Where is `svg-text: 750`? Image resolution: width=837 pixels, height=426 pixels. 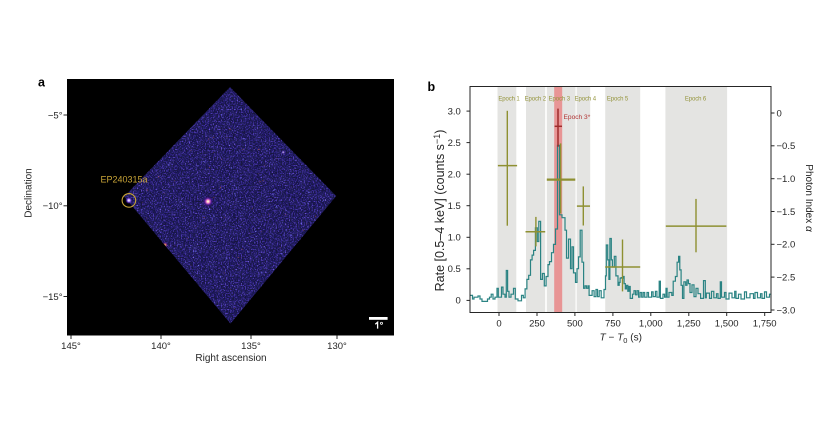
svg-text: 750 is located at coordinates (613, 324).